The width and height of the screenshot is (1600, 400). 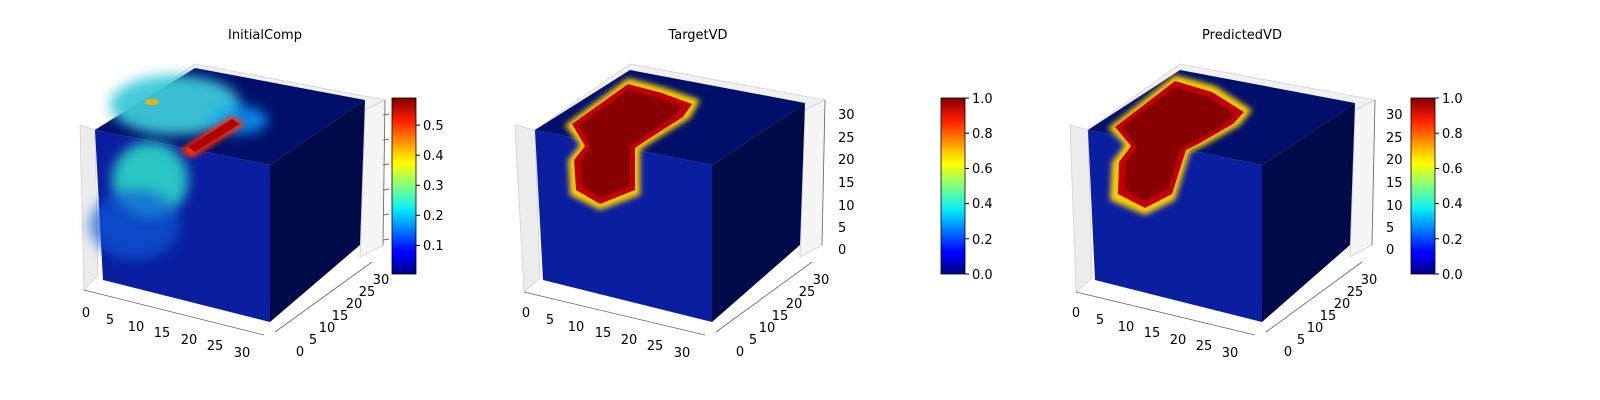 What do you see at coordinates (179, 167) in the screenshot?
I see `initialcomp-field` at bounding box center [179, 167].